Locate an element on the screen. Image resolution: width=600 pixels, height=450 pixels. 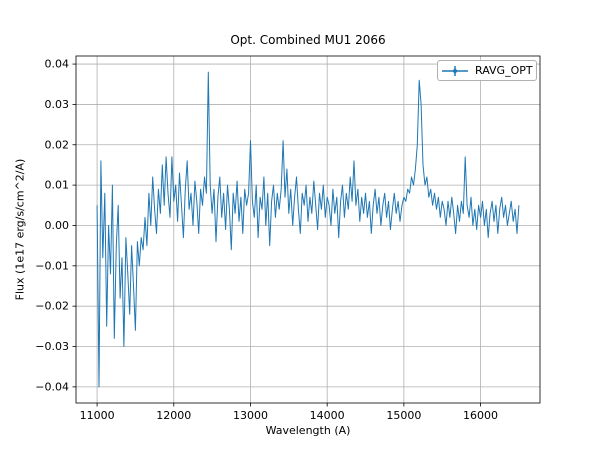
x-tick-label: 16000 is located at coordinates (480, 415).